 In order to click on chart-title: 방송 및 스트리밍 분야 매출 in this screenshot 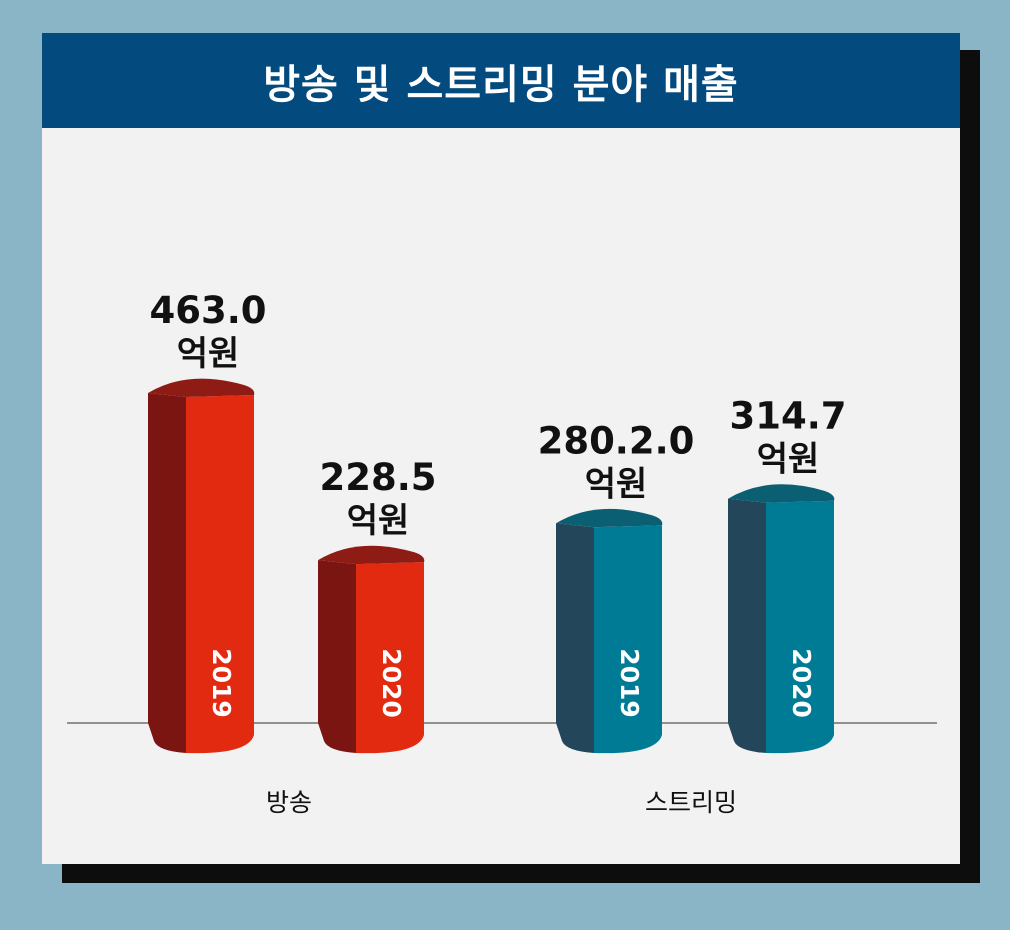, I will do `click(501, 84)`.